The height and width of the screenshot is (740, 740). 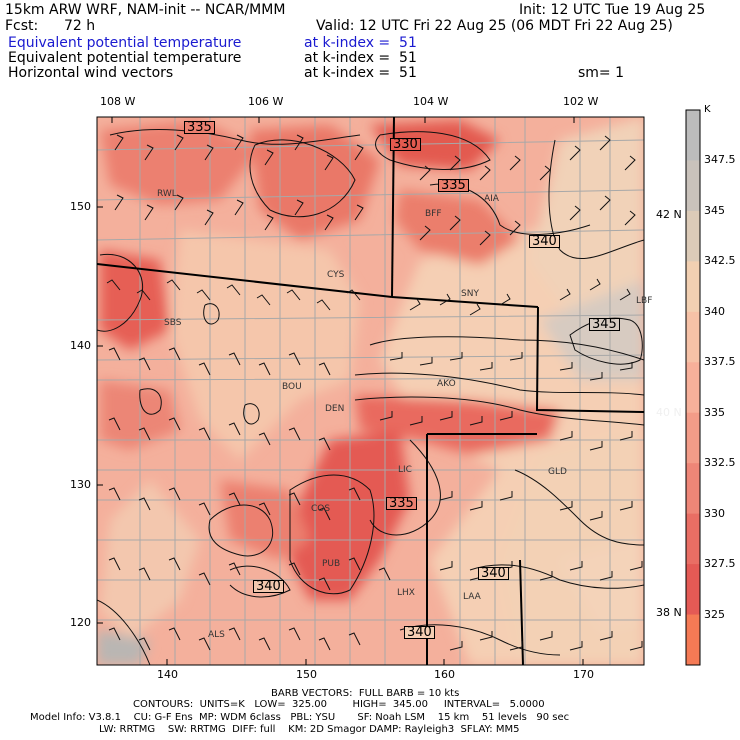 I want to click on contour-label-340-s: 340, so click(x=419, y=632).